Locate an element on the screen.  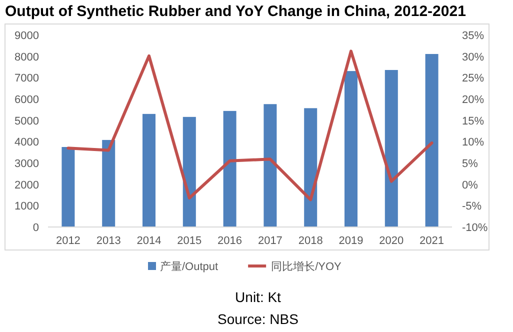
x-tick-label: 2020 is located at coordinates (391, 241).